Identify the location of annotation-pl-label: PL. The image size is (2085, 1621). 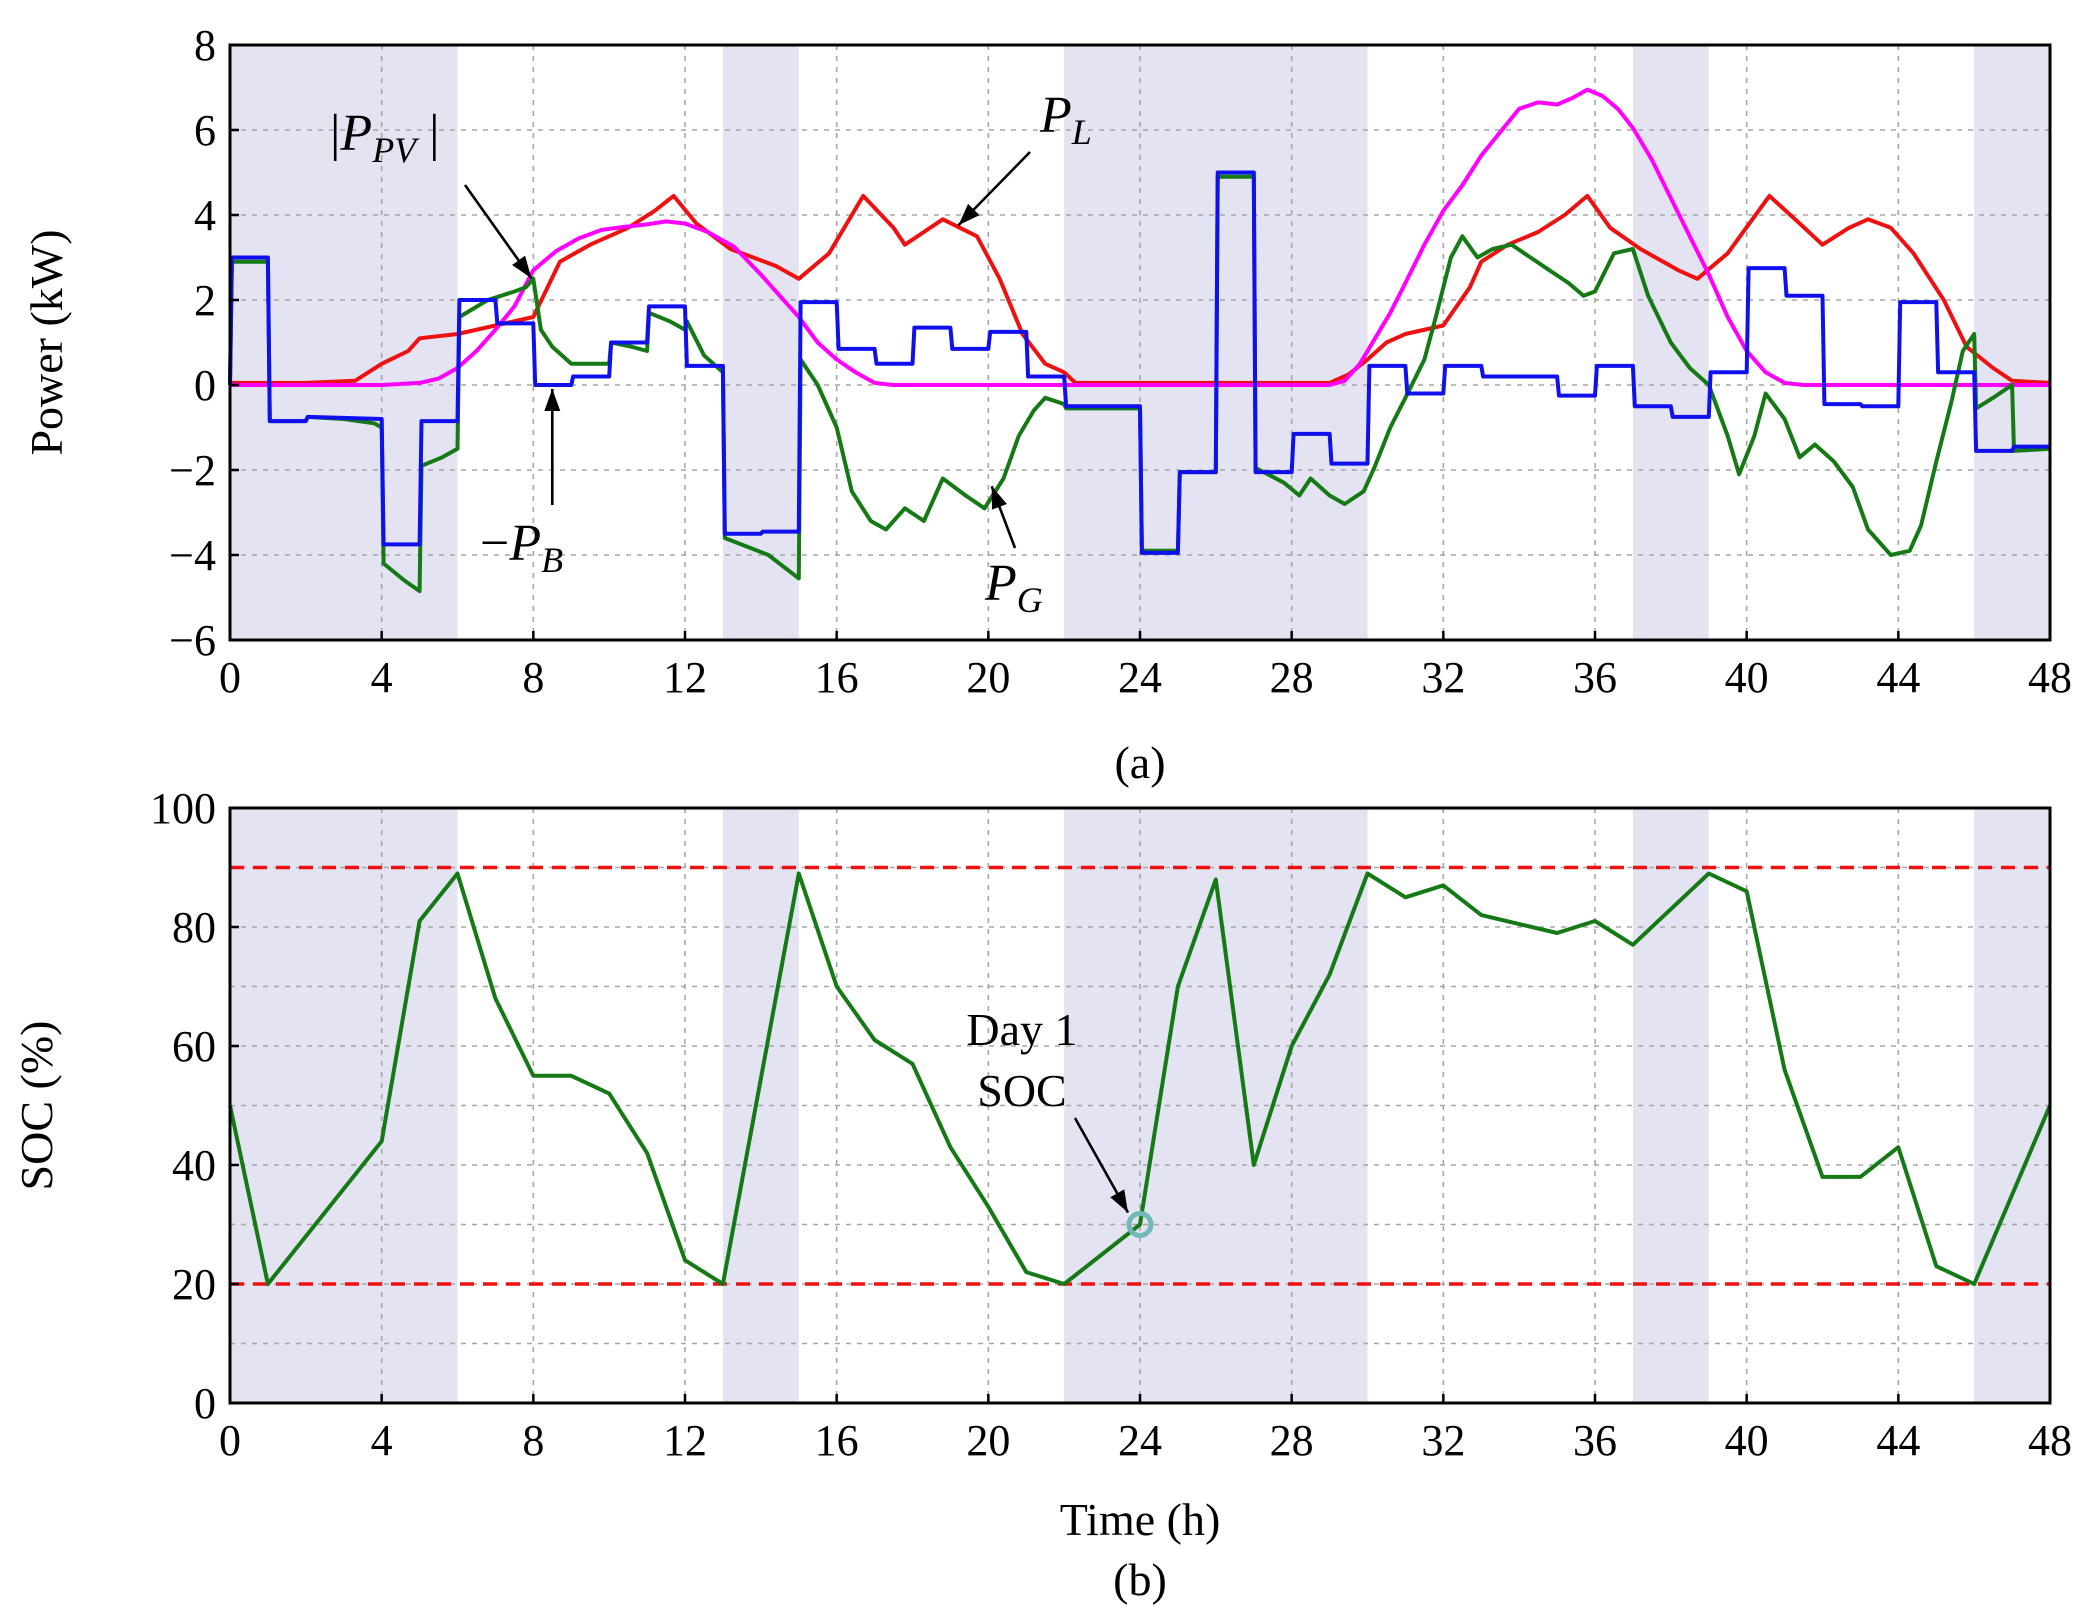
(1065, 119).